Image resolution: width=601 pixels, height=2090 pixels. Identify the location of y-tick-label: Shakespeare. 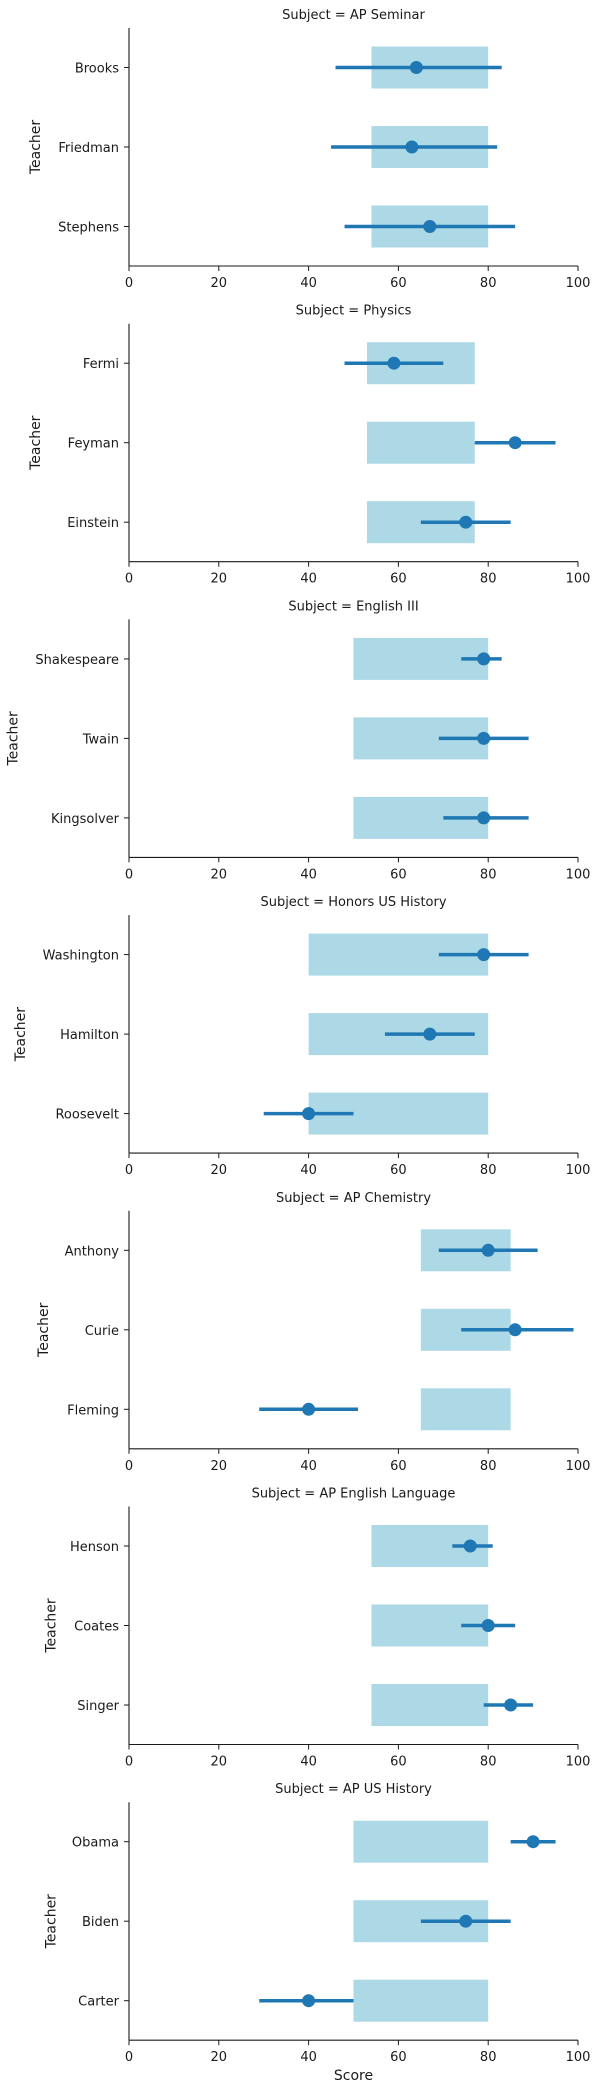
(77, 660).